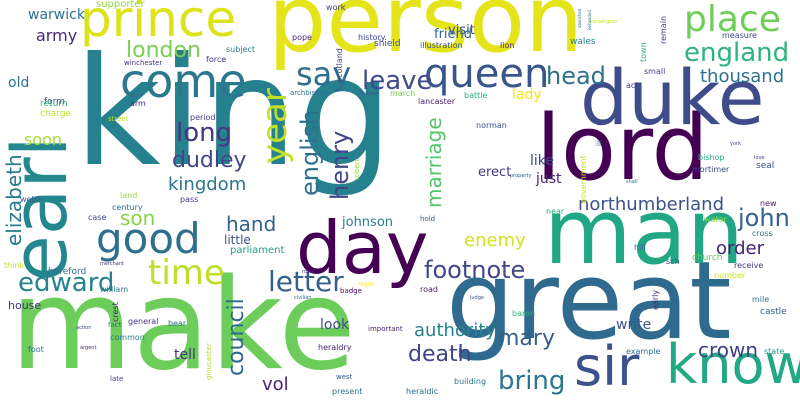  What do you see at coordinates (526, 338) in the screenshot?
I see `word-mary: mary` at bounding box center [526, 338].